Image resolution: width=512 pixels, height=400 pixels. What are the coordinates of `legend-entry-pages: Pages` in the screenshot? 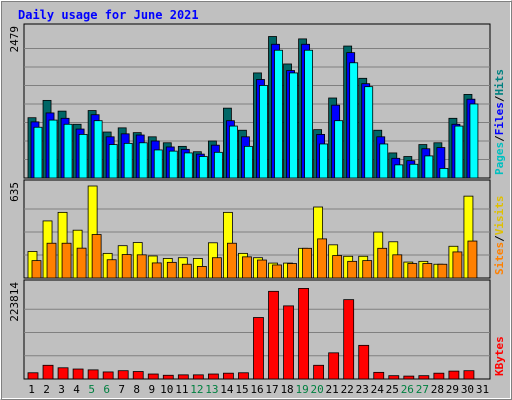 It's located at (499, 158).